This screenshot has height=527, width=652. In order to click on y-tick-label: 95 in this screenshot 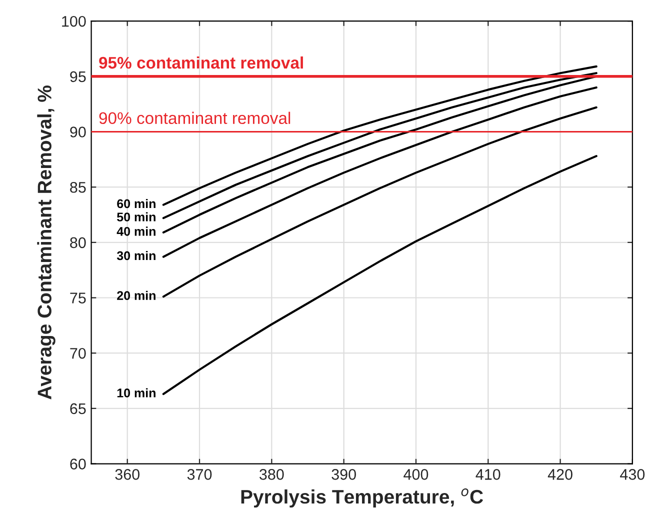, I will do `click(78, 76)`.